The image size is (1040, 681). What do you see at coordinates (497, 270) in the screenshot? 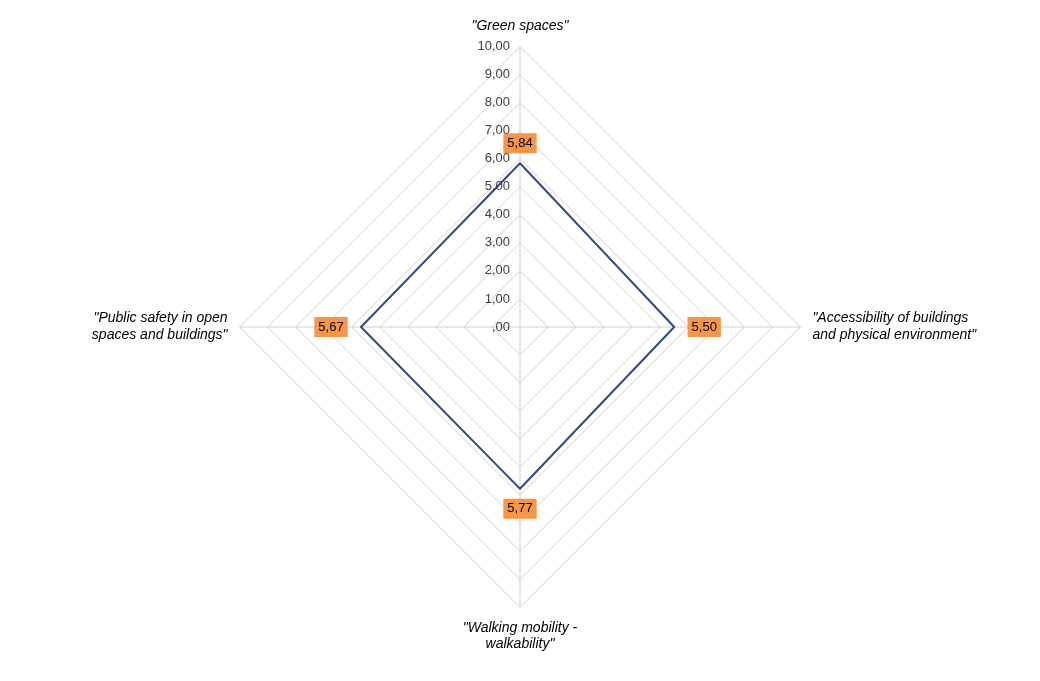
I see `y-tick-label: 2,00` at bounding box center [497, 270].